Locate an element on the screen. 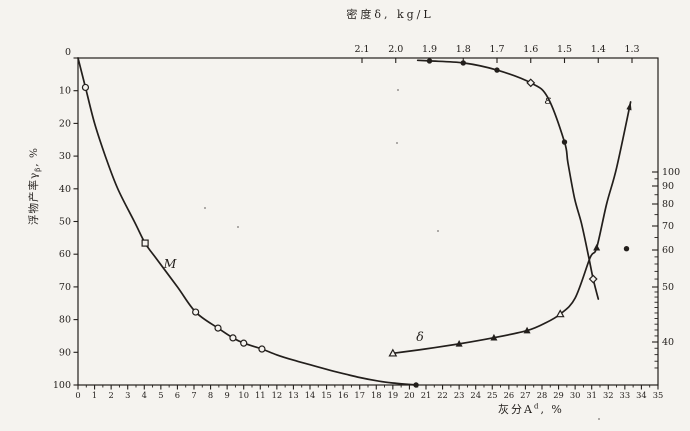 The image size is (690, 431). svg-text: 1.3 is located at coordinates (631, 49).